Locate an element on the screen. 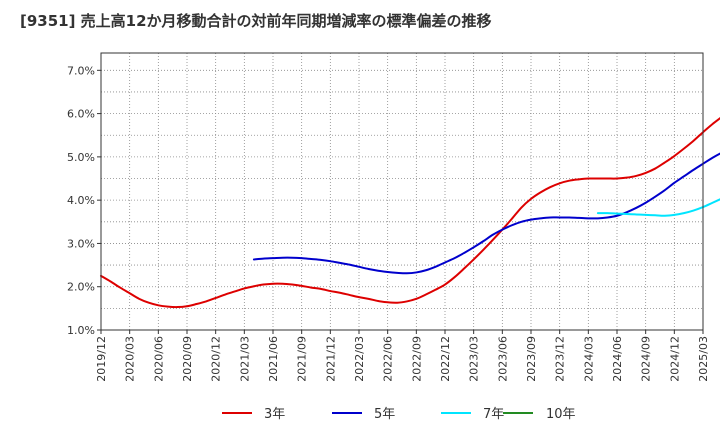  legend-label-2: 5年 is located at coordinates (384, 414).